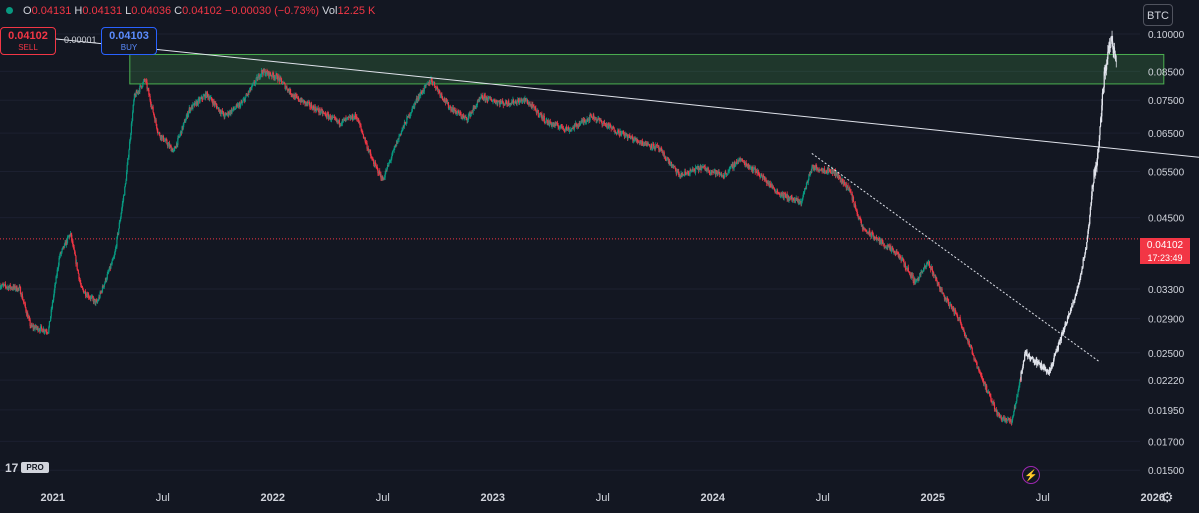 The image size is (1199, 513). I want to click on symbol-button: BTC, so click(1158, 15).